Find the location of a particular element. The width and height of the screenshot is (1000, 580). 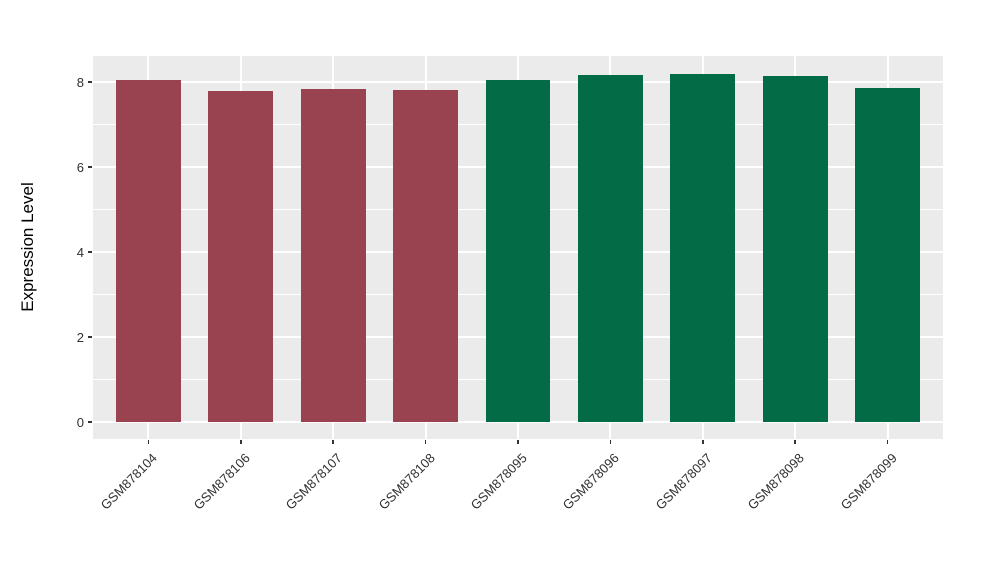

bar-GSM878099 is located at coordinates (887, 254).